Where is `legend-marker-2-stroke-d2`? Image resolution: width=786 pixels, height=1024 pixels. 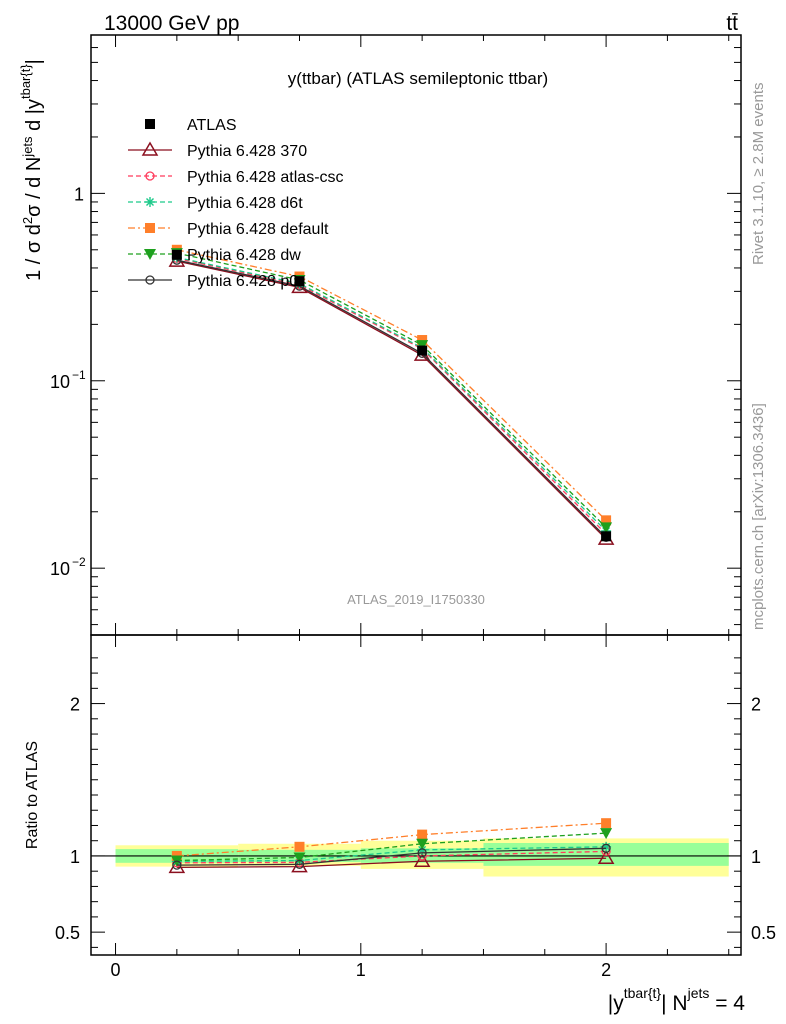 legend-marker-2-stroke-d2 is located at coordinates (150, 202).